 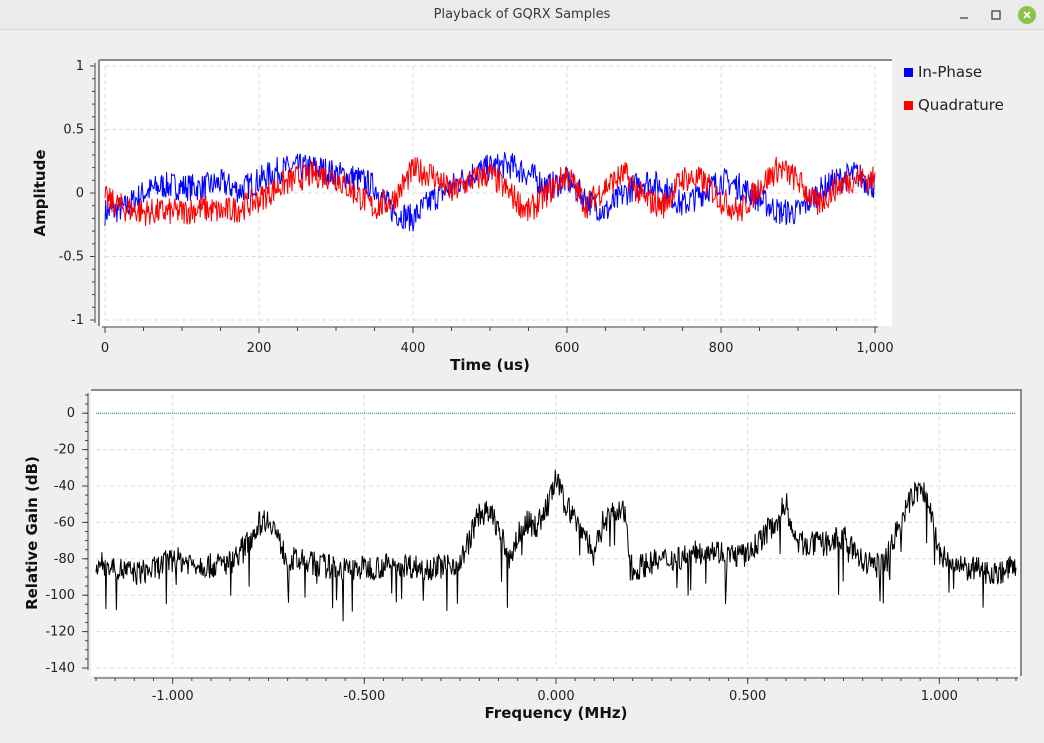 I want to click on title-bar: Playback of GQRX Samples, so click(x=522, y=15).